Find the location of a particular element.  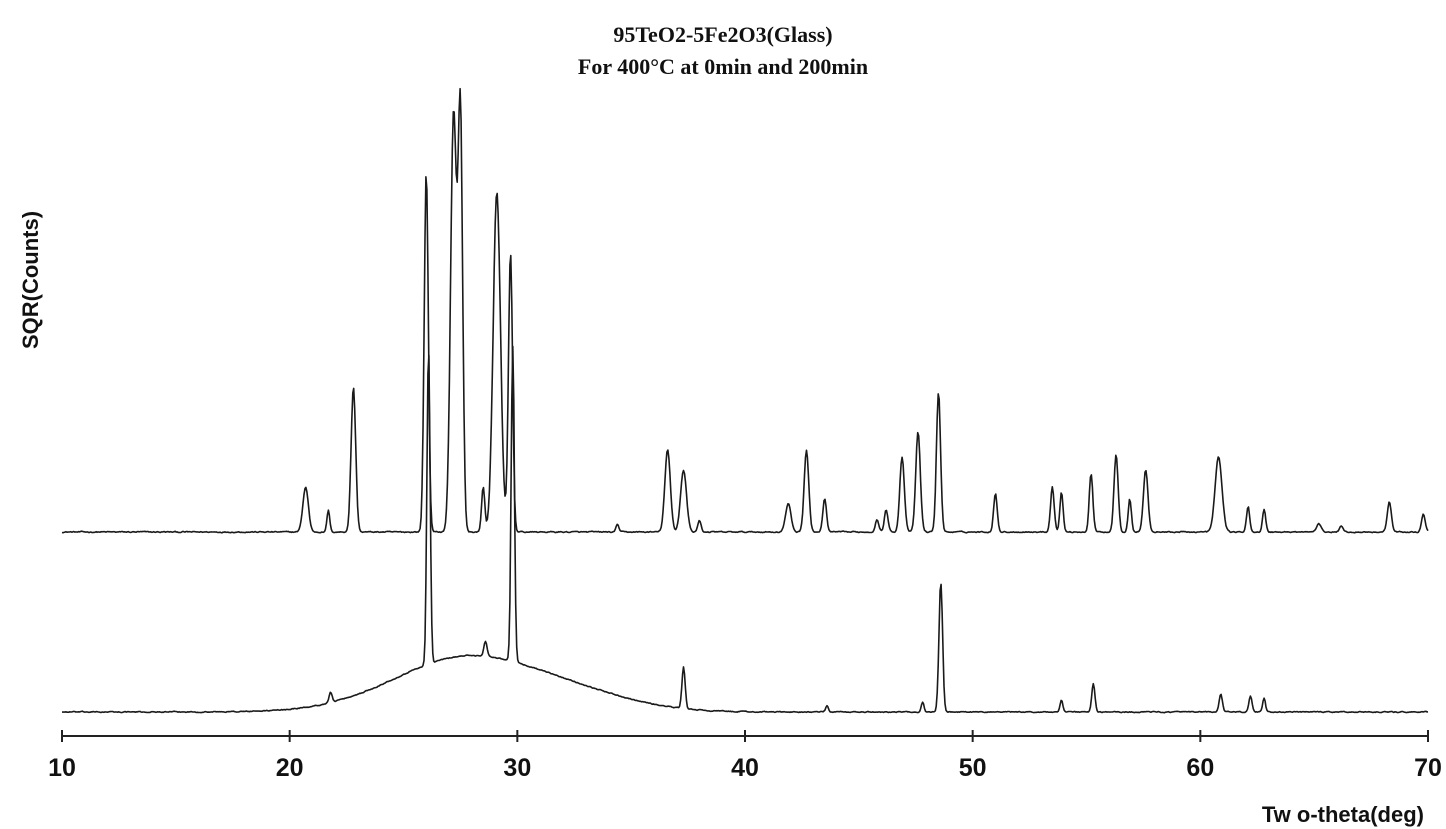

x-axis-ticks: 10 20 30 40 50 60 70 is located at coordinates (745, 756).